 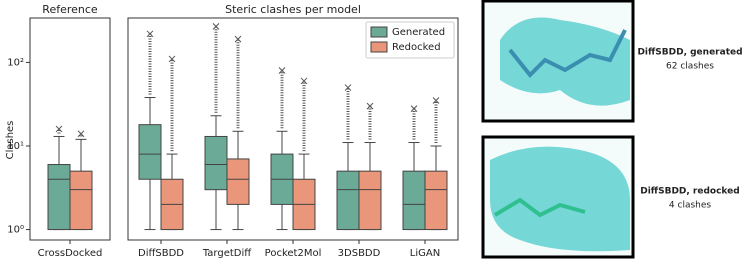 I want to click on example-subtitle: 4 clashes, so click(x=690, y=206).